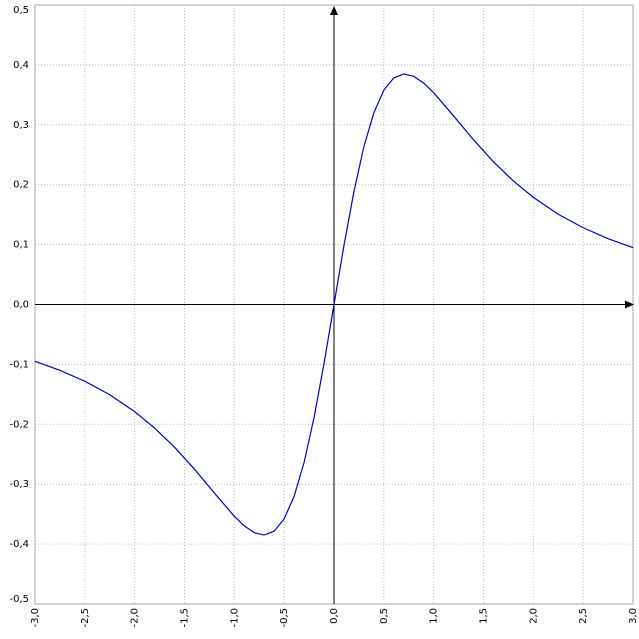  Describe the element at coordinates (334, 10) in the screenshot. I see `y-axis-arrow` at that location.